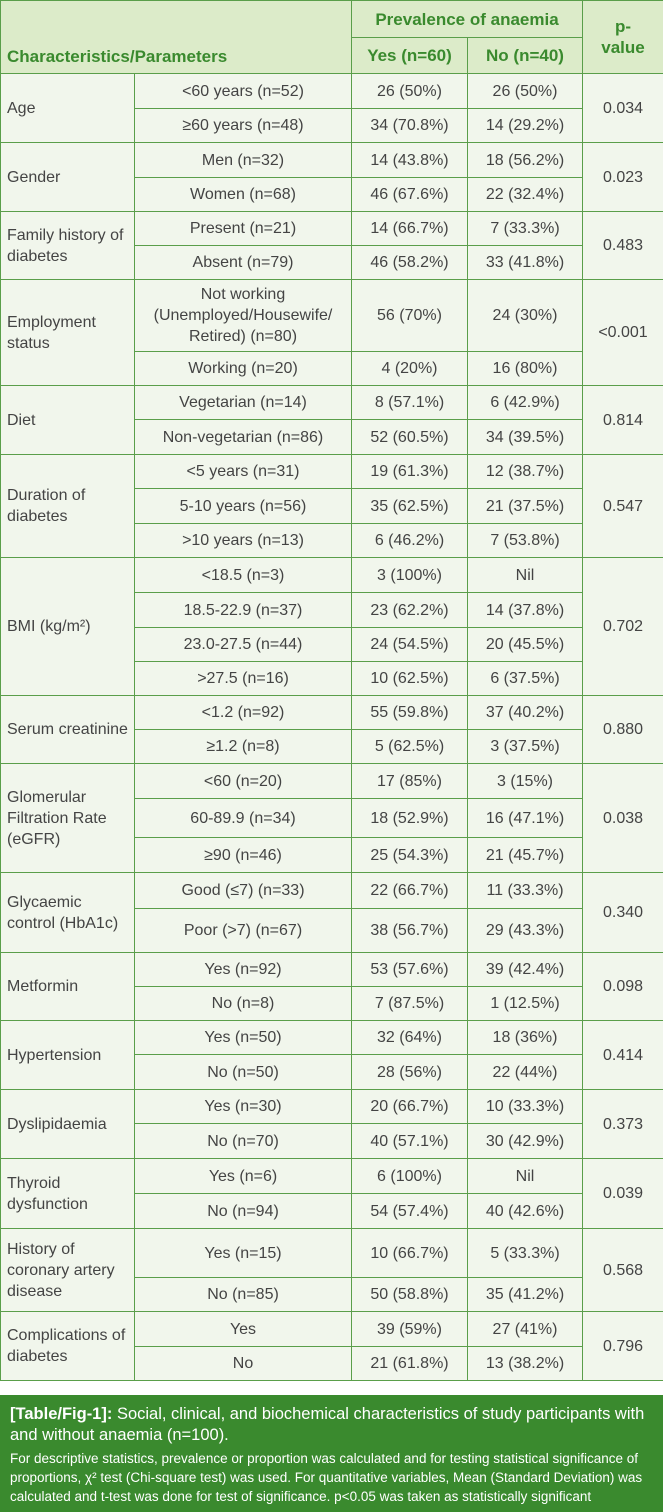  Describe the element at coordinates (409, 1003) in the screenshot. I see `yes-count-cell: 7 (87.5%)` at that location.